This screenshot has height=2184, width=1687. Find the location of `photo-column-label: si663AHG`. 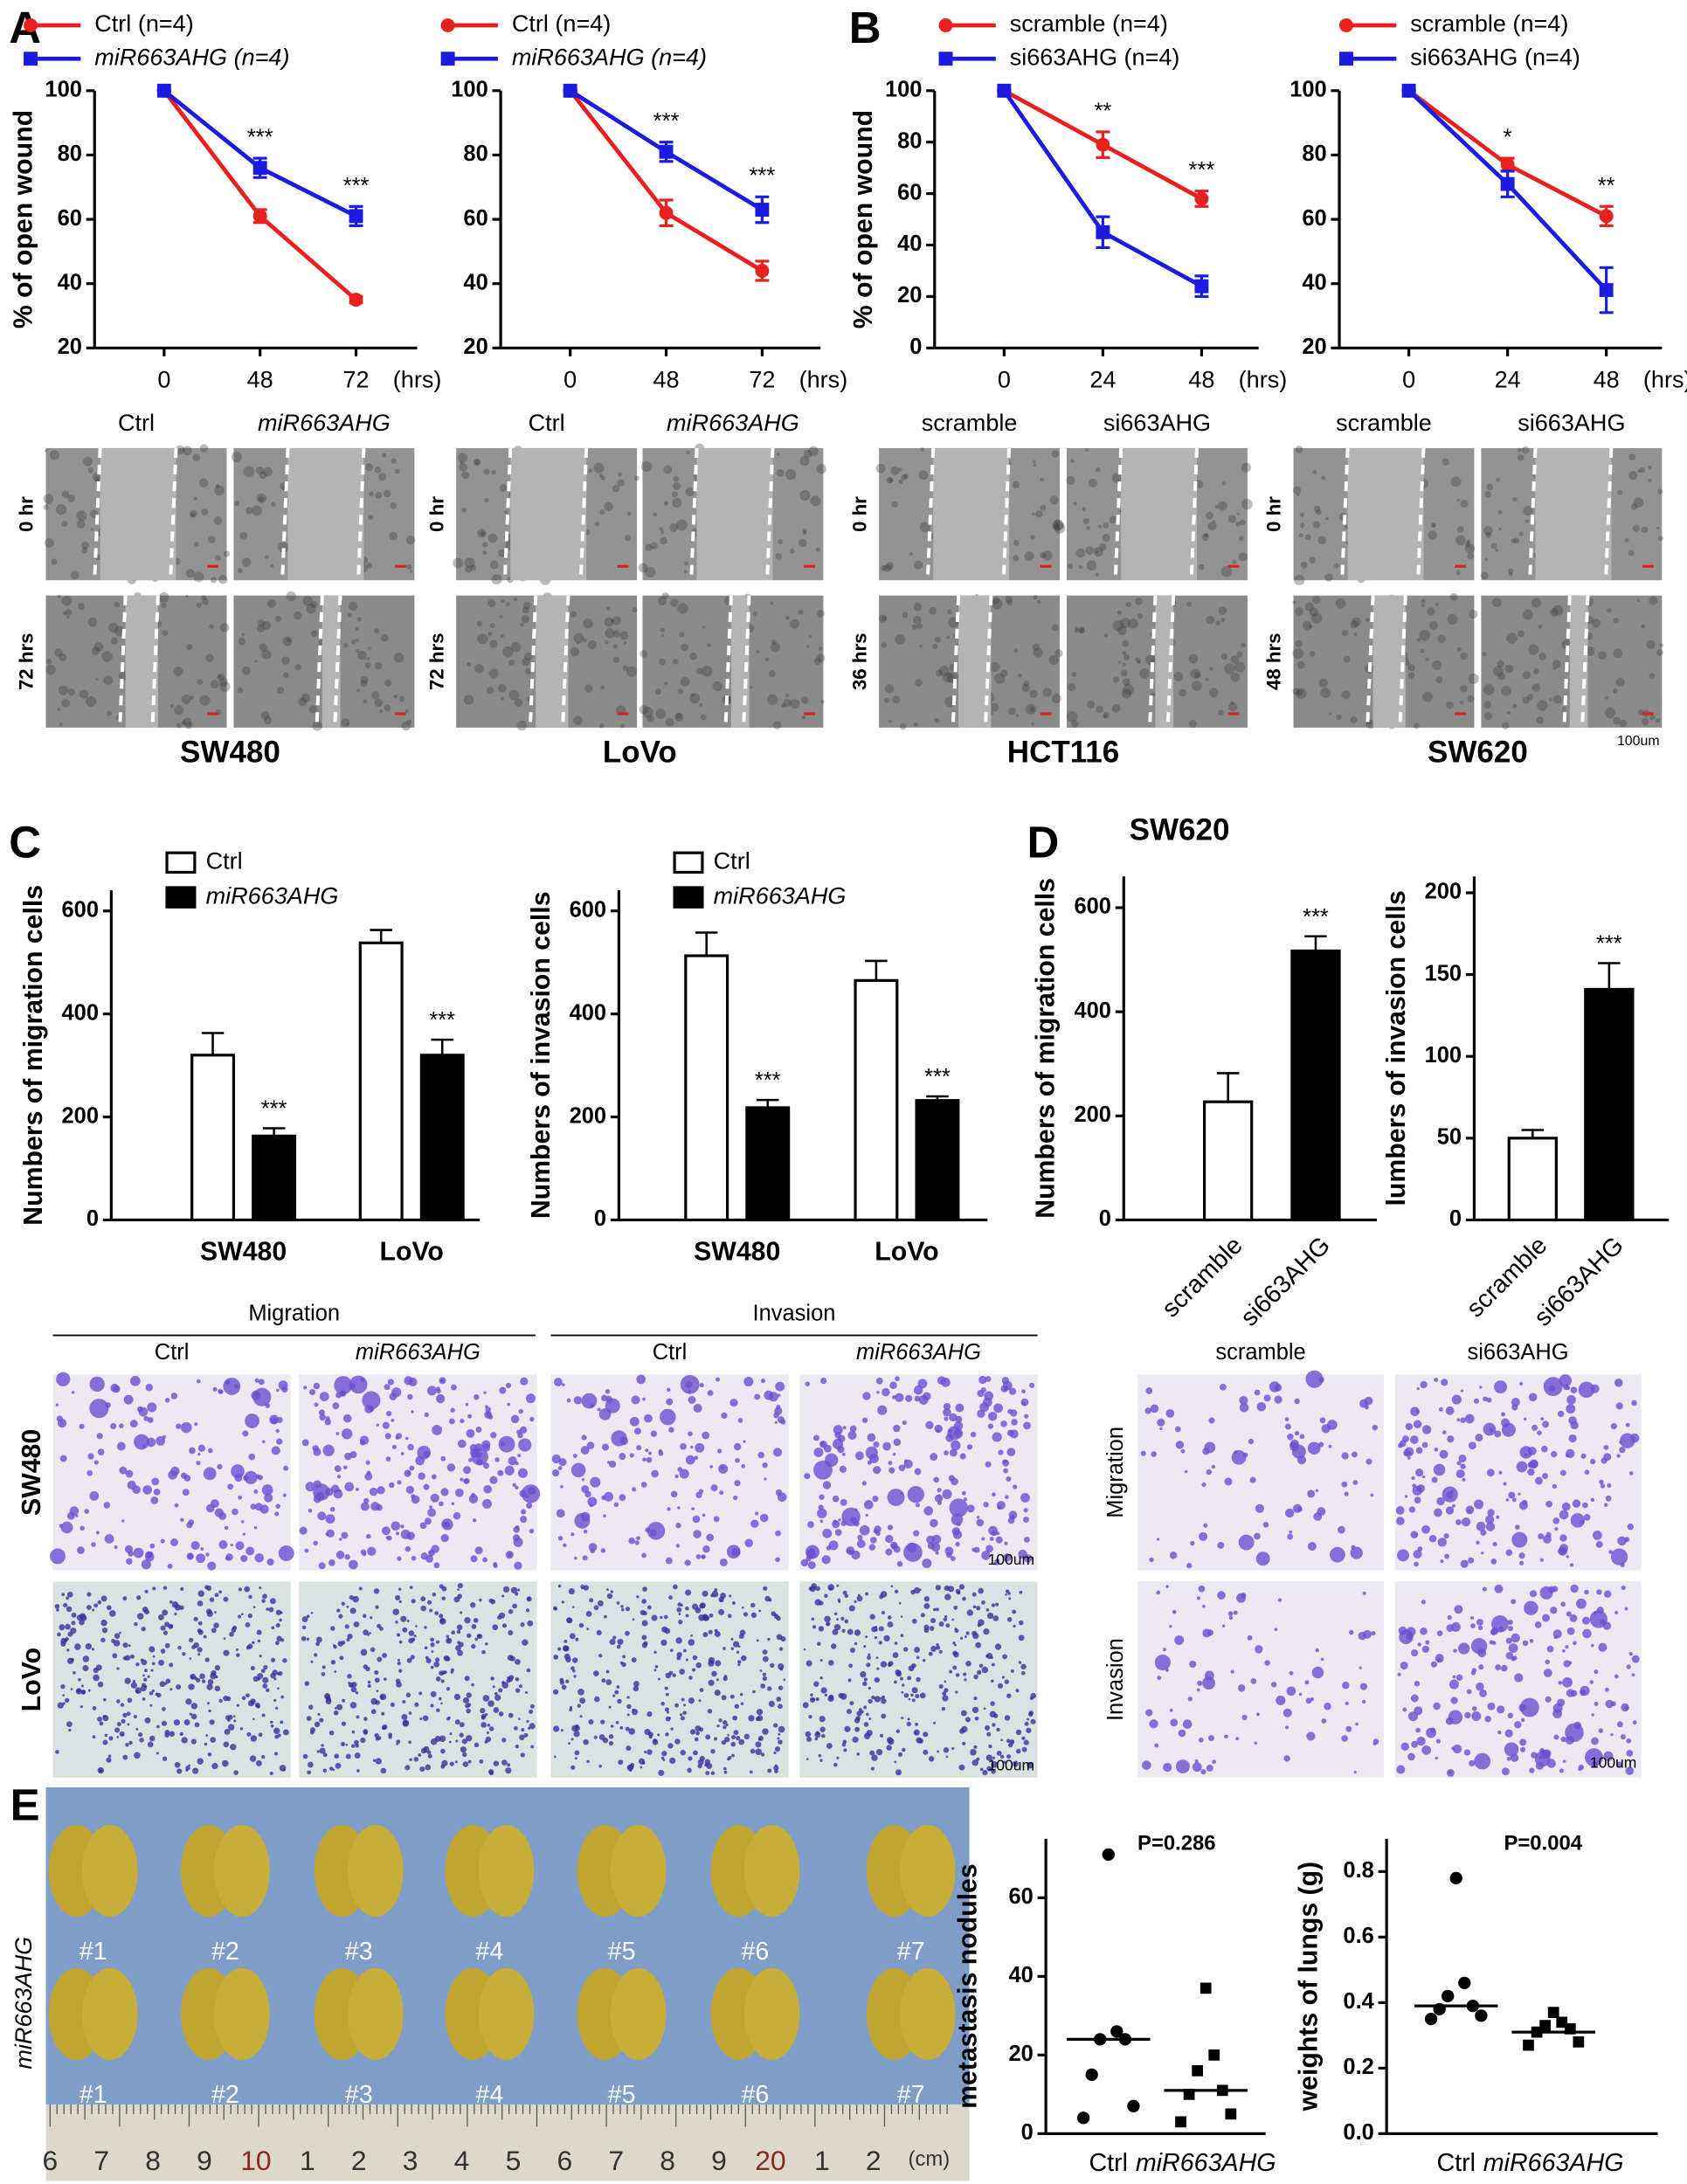

photo-column-label: si663AHG is located at coordinates (1571, 423).